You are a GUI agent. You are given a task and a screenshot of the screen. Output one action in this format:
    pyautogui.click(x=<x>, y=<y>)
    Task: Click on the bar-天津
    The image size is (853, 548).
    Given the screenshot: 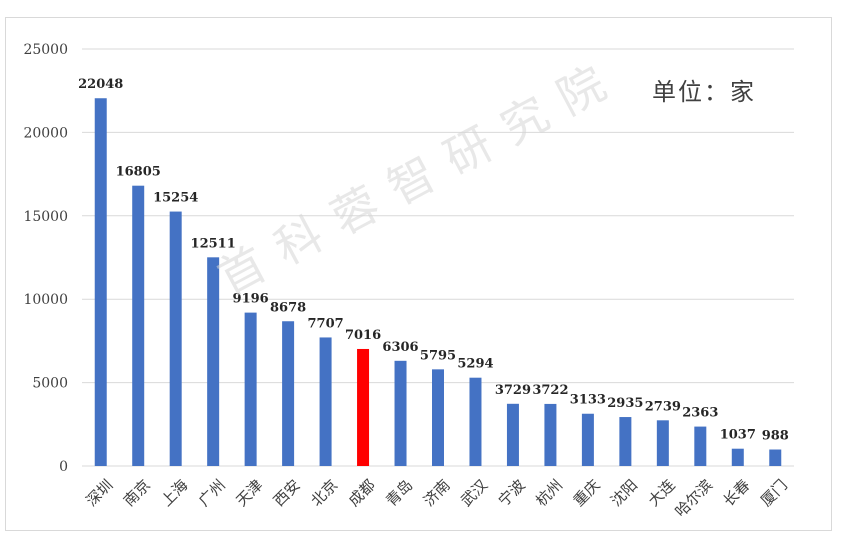 What is the action you would take?
    pyautogui.click(x=250, y=389)
    